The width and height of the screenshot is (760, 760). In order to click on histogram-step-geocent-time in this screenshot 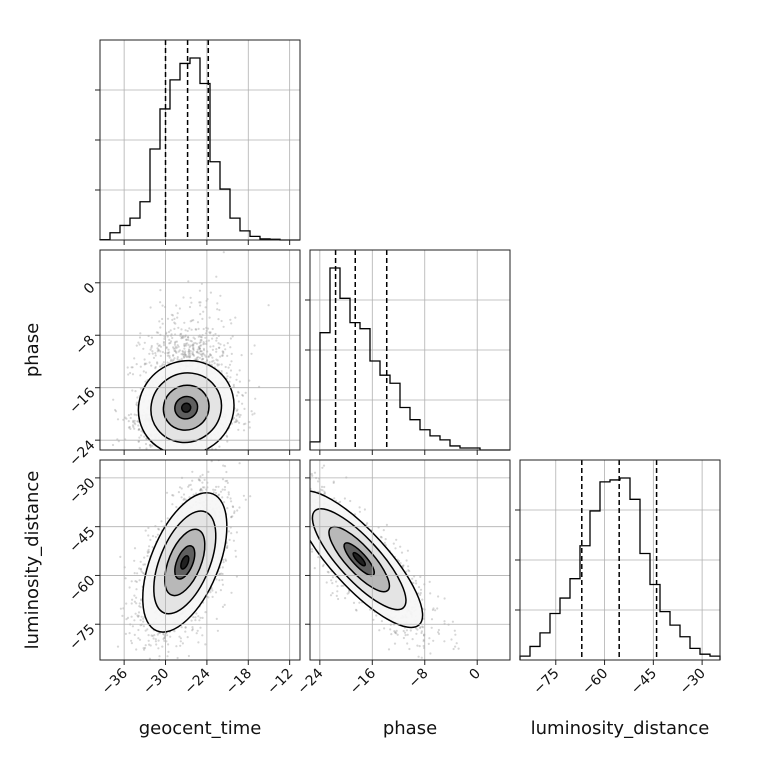, I will do `click(199, 149)`.